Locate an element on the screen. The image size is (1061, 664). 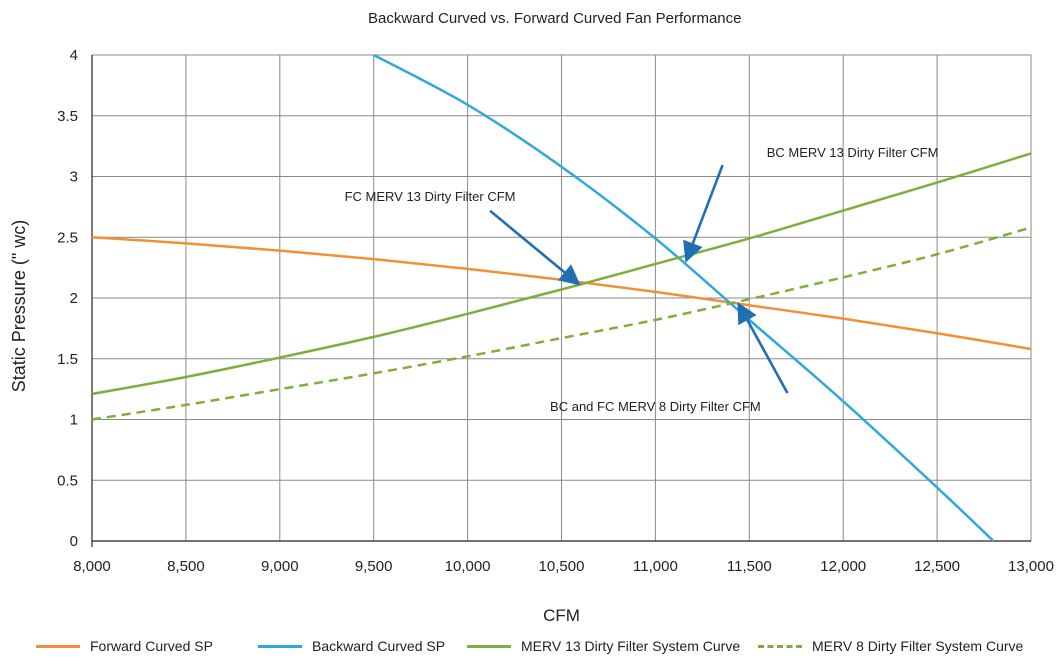
legend-item: Backward Curved SP is located at coordinates (351, 646).